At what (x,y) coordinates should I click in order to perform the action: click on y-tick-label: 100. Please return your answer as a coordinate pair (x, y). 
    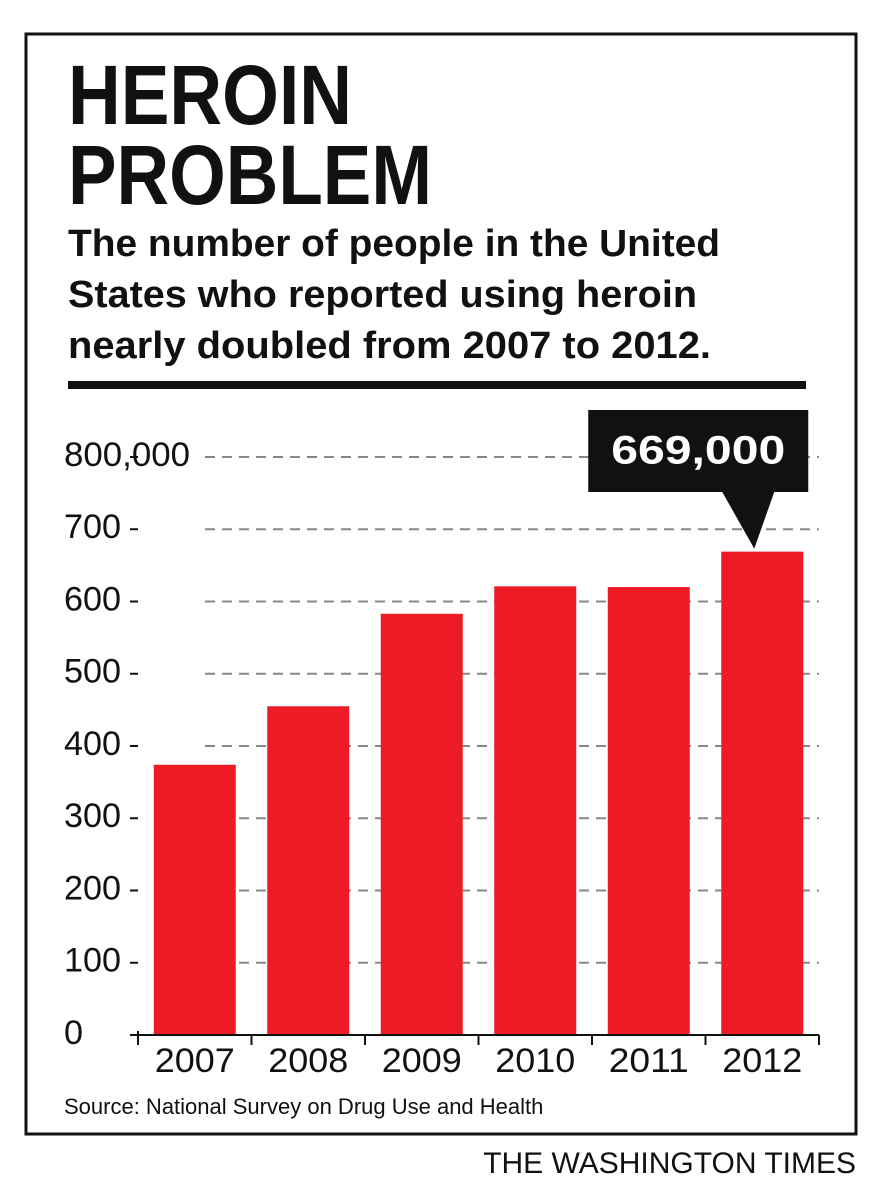
    Looking at the image, I should click on (92, 961).